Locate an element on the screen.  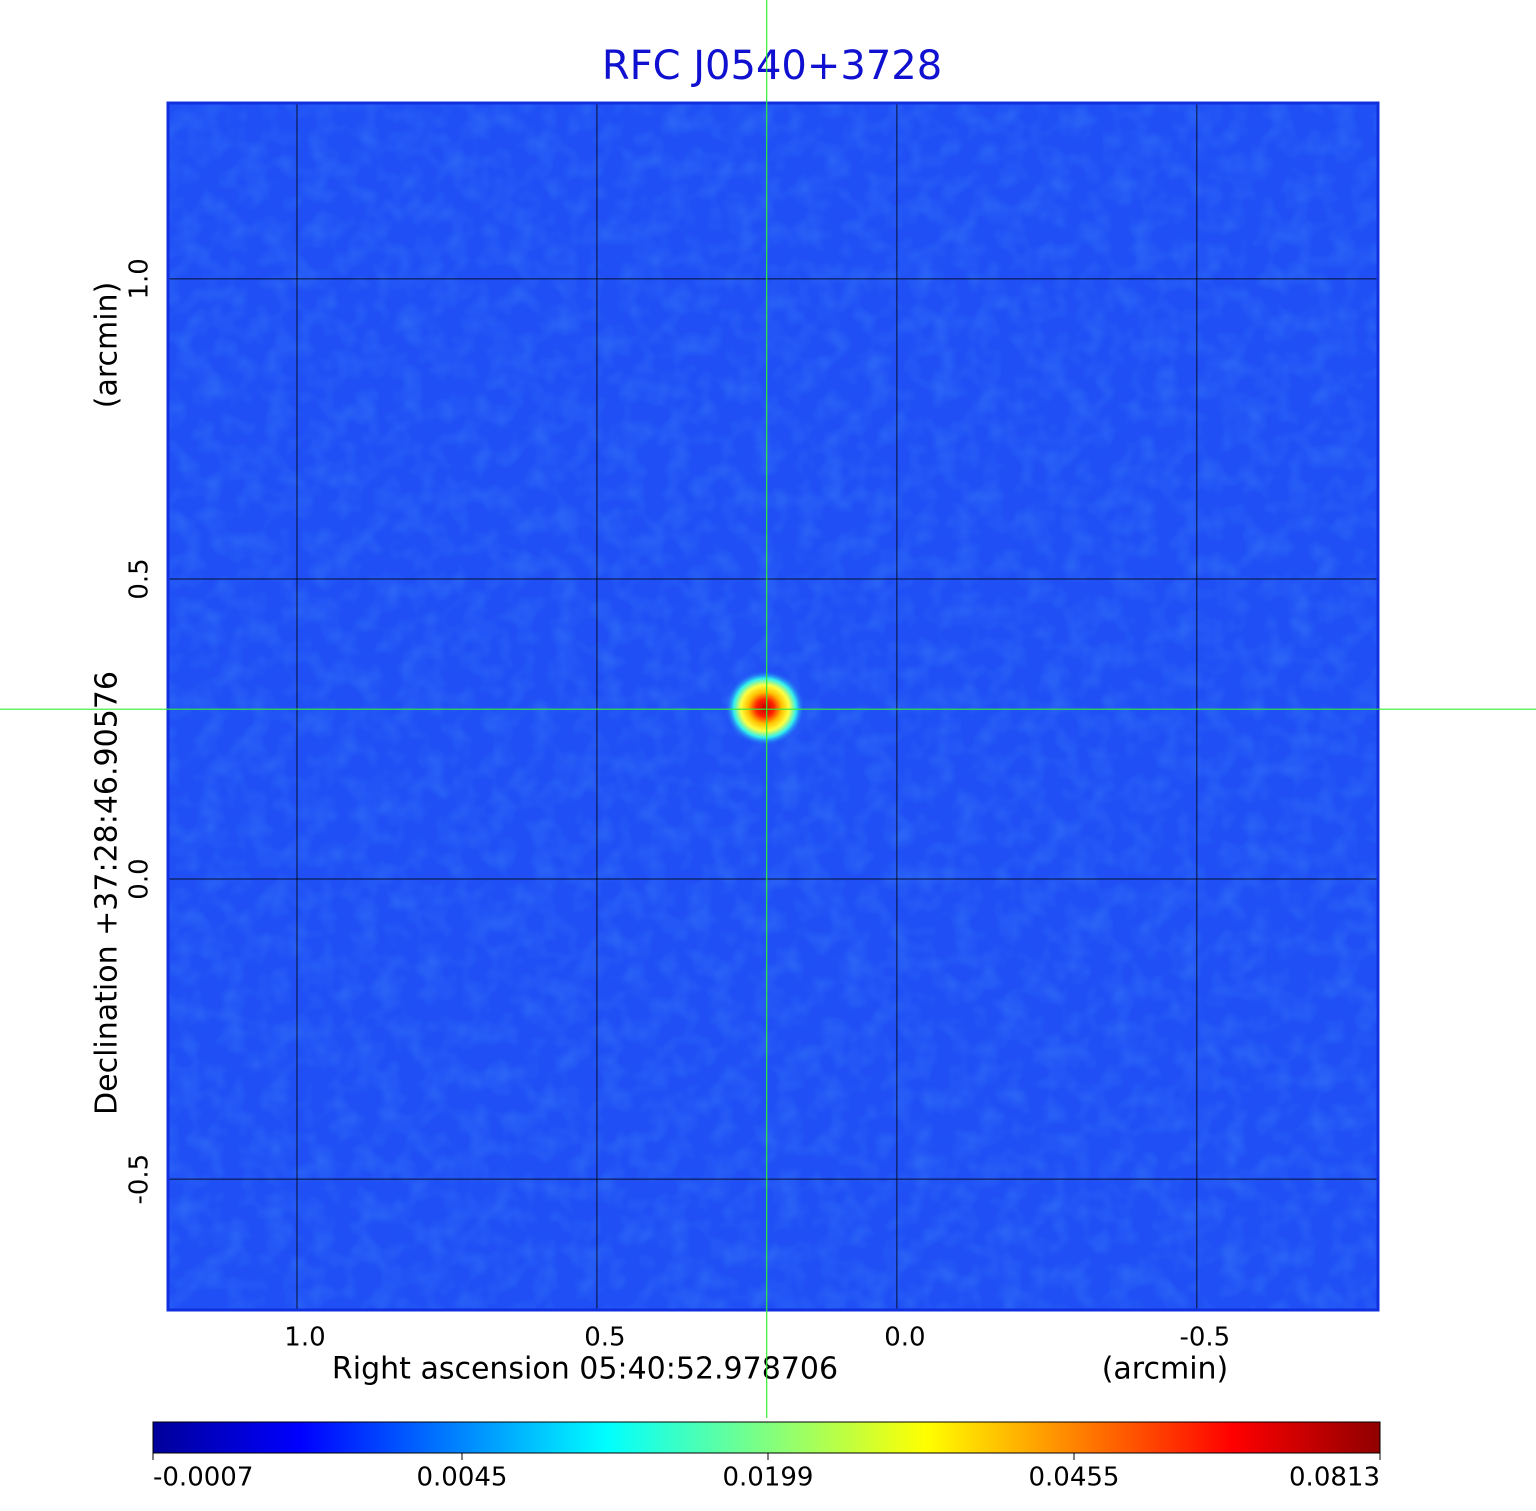
y-tick-label: 0.5 is located at coordinates (140, 578).